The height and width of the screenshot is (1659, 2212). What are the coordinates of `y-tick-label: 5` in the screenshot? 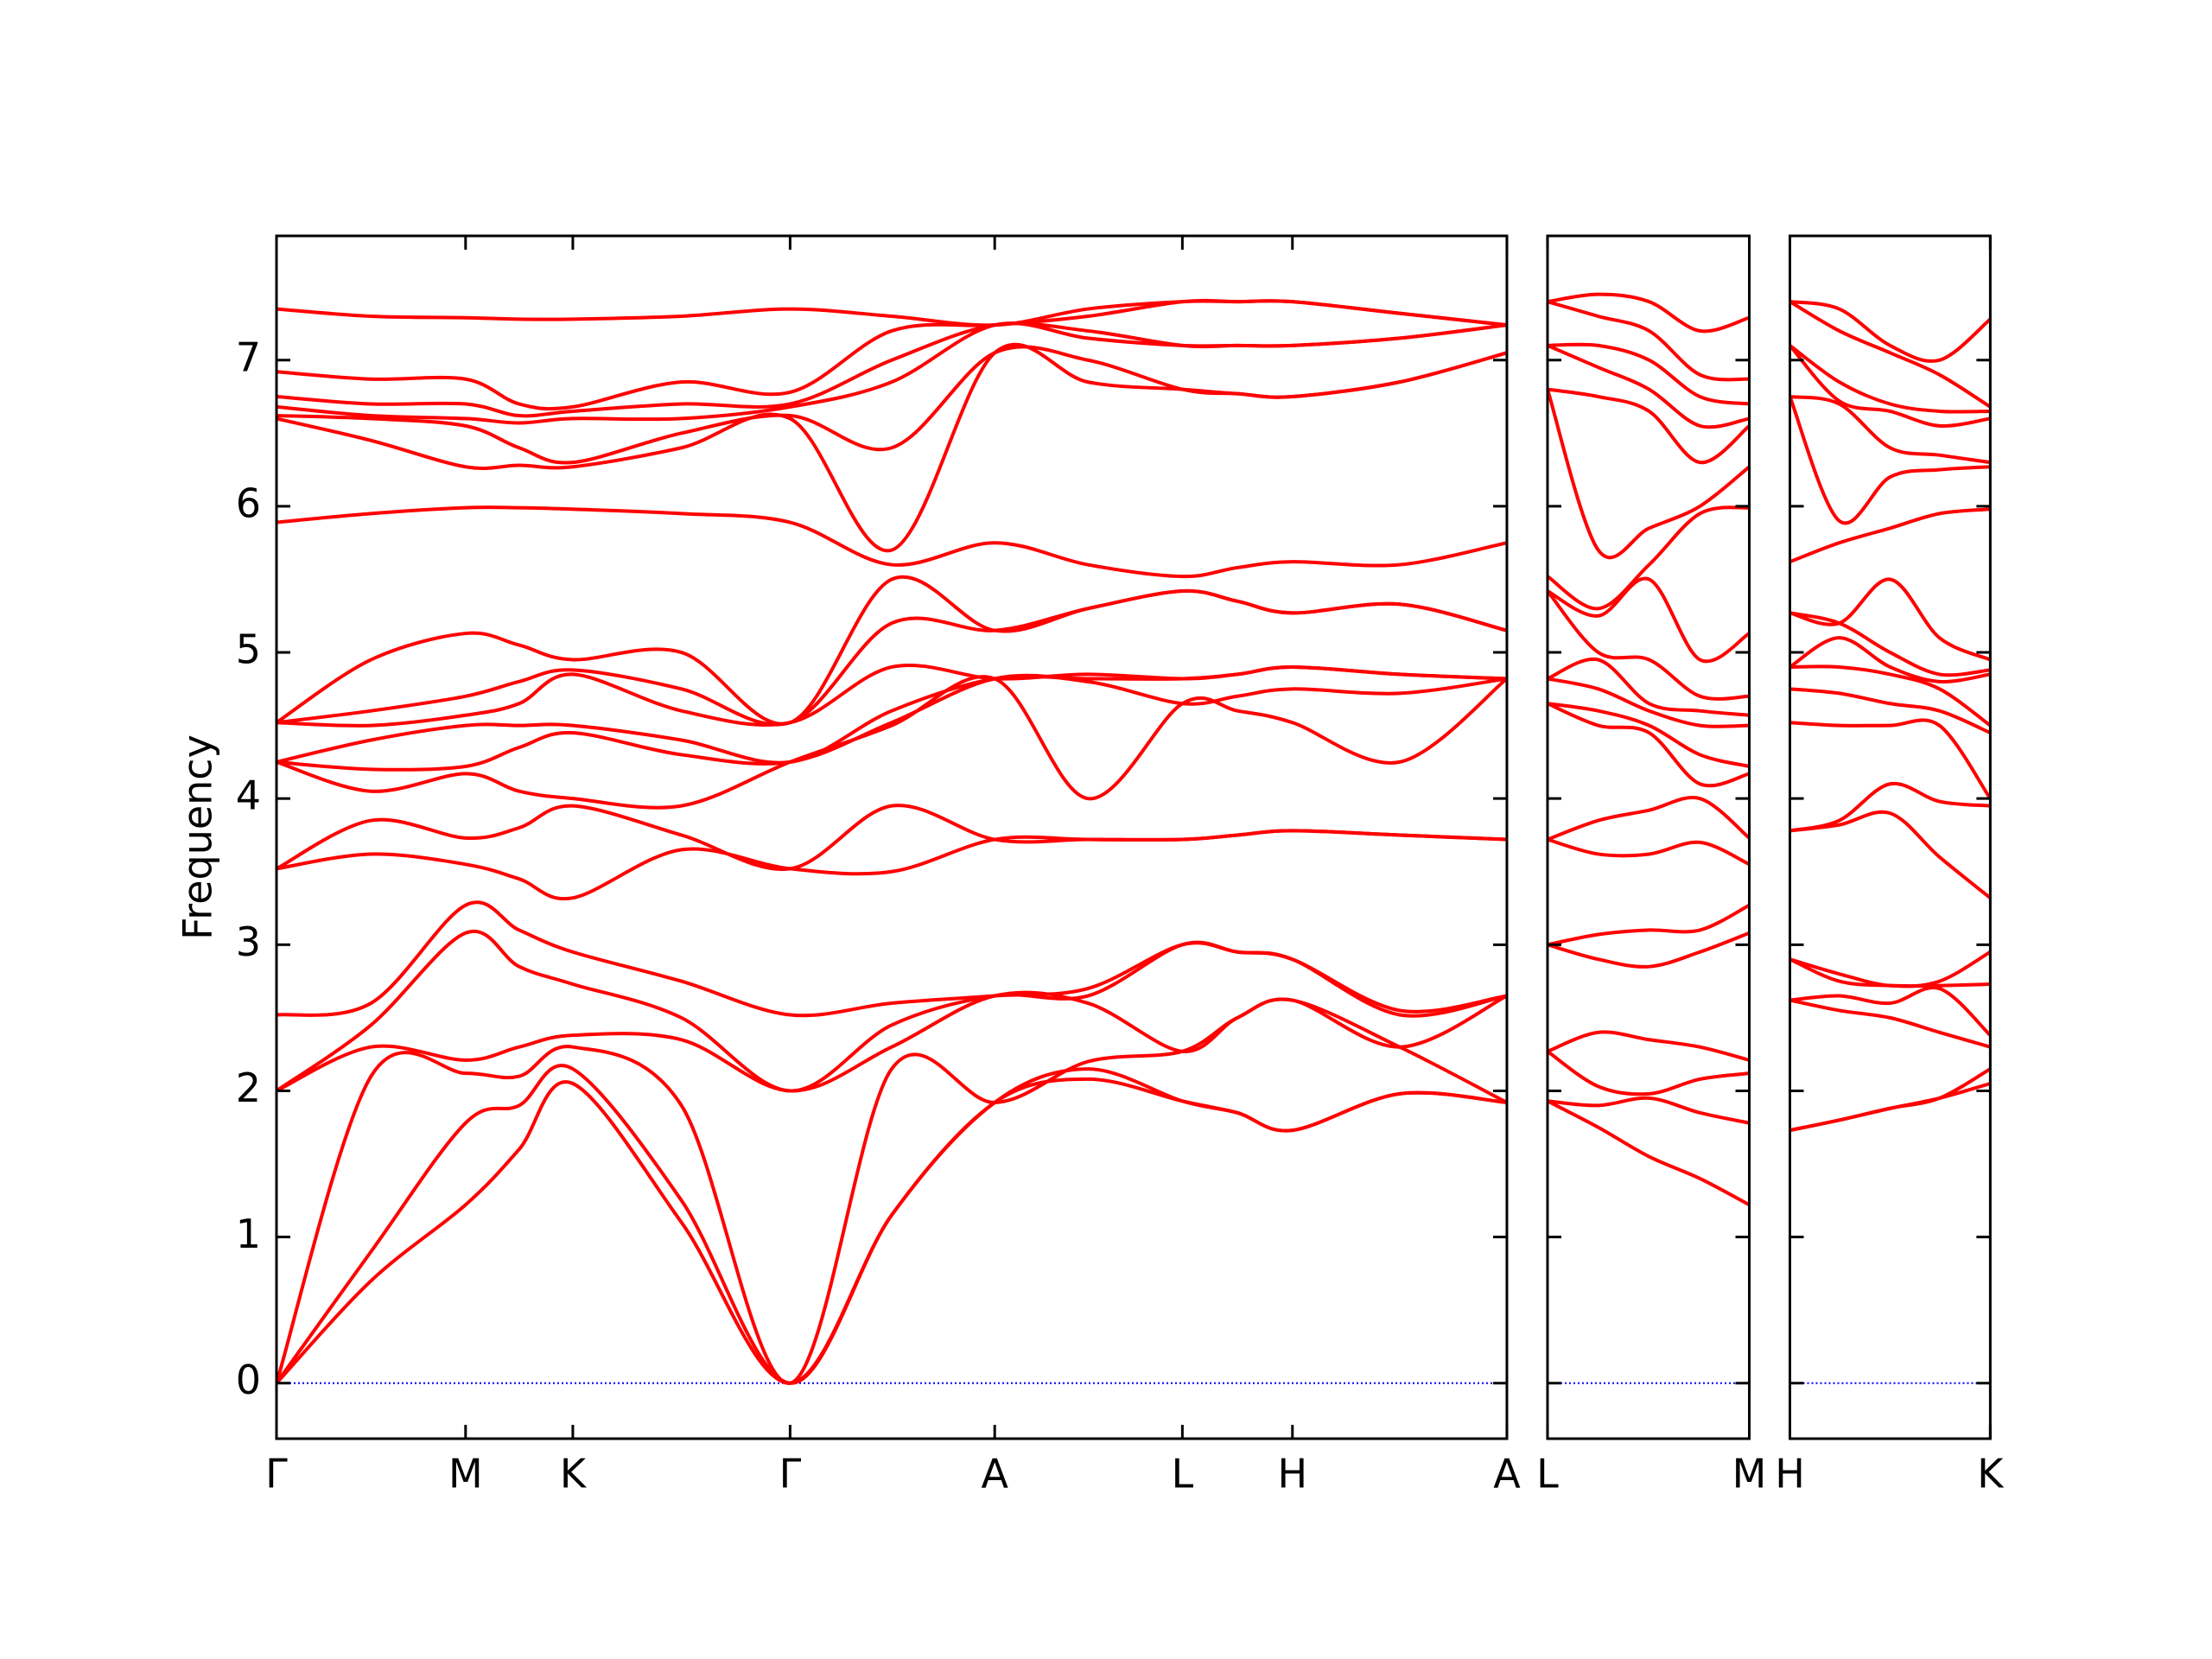 It's located at (248, 649).